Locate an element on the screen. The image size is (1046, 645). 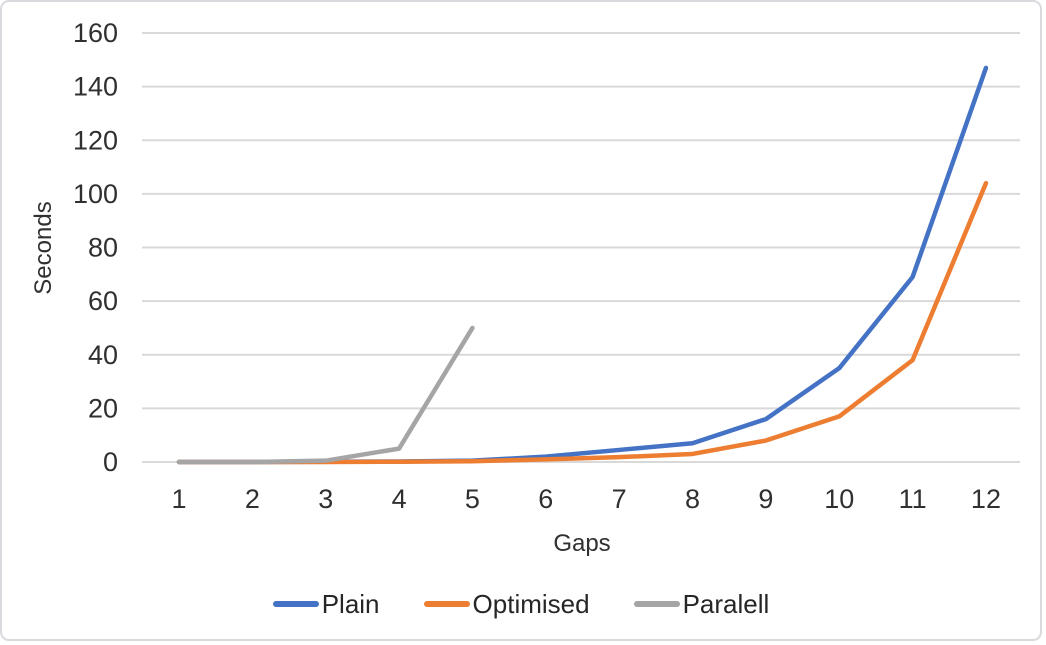
legend-item-paralell: Paralell is located at coordinates (701, 604).